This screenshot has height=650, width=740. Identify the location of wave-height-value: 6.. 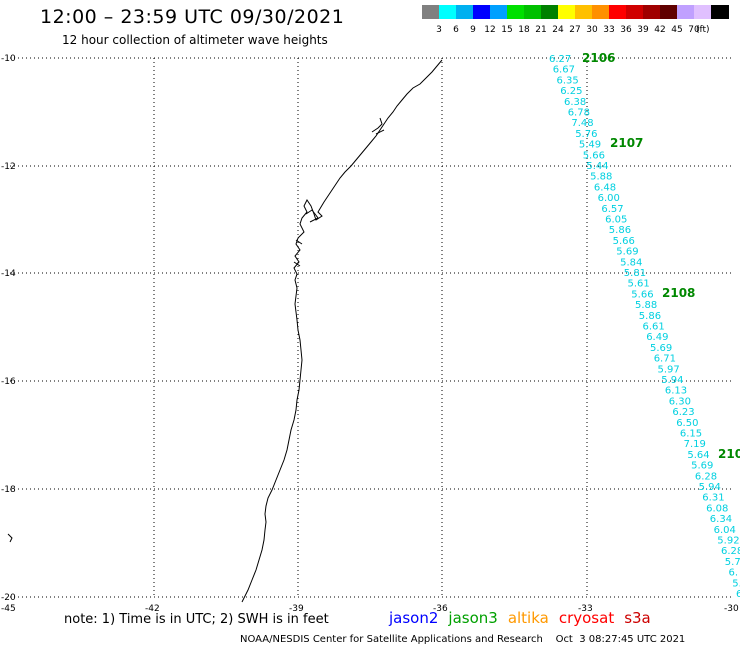
(734, 573).